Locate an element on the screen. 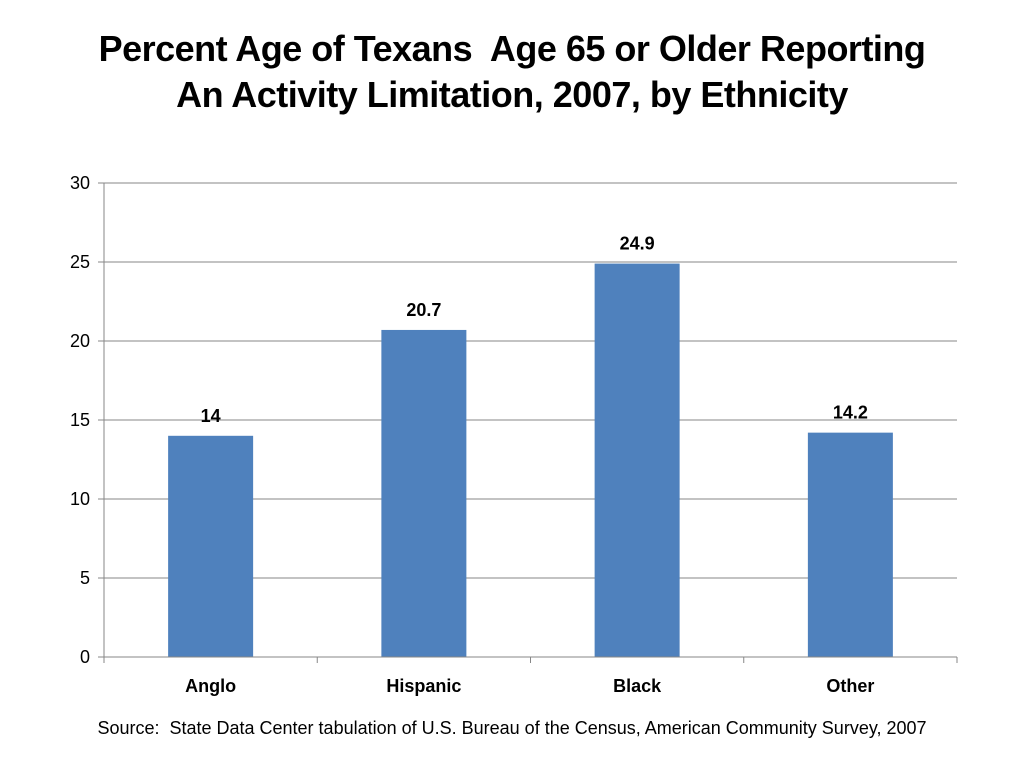 Image resolution: width=1024 pixels, height=768 pixels. data-label: 20.7 is located at coordinates (423, 310).